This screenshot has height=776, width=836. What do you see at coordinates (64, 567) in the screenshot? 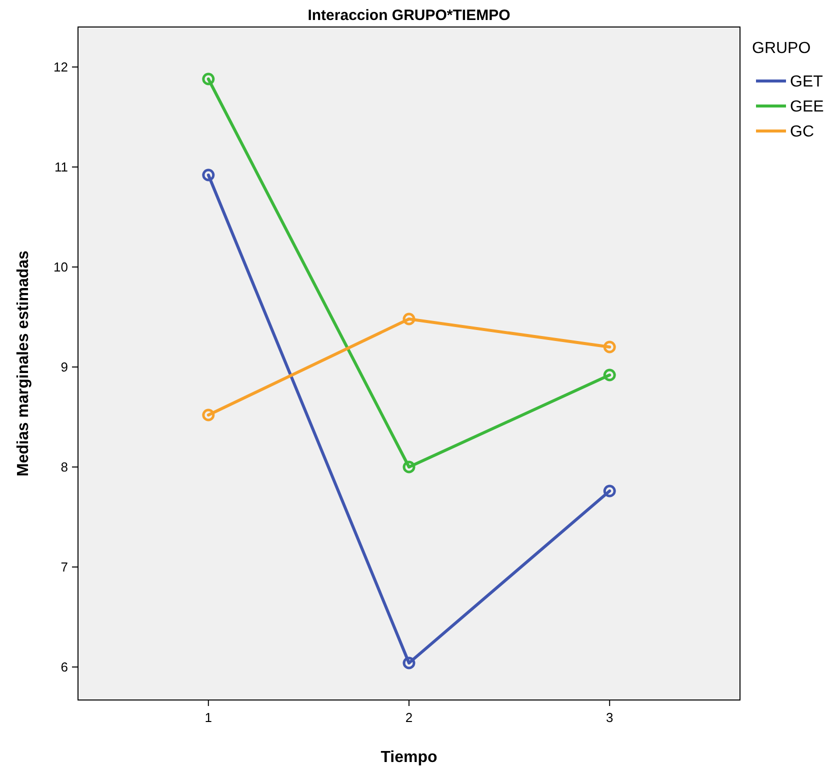
I see `y-tick-label: 7` at bounding box center [64, 567].